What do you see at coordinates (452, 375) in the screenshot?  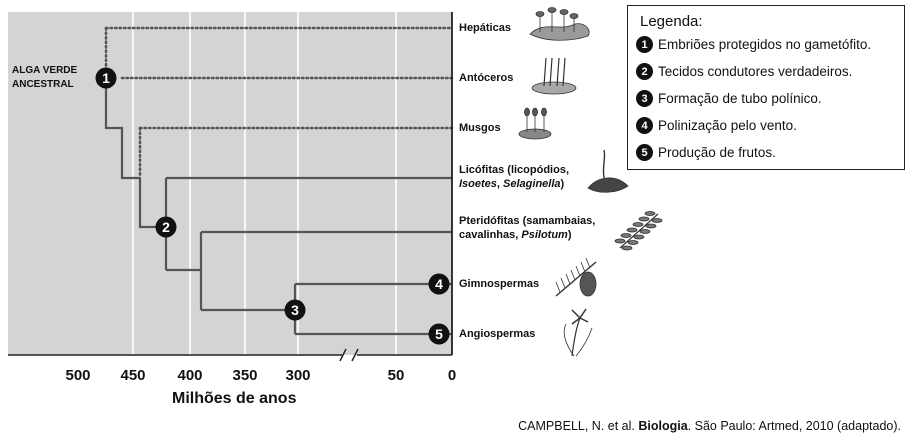 I see `axis-tick-label-0: 0` at bounding box center [452, 375].